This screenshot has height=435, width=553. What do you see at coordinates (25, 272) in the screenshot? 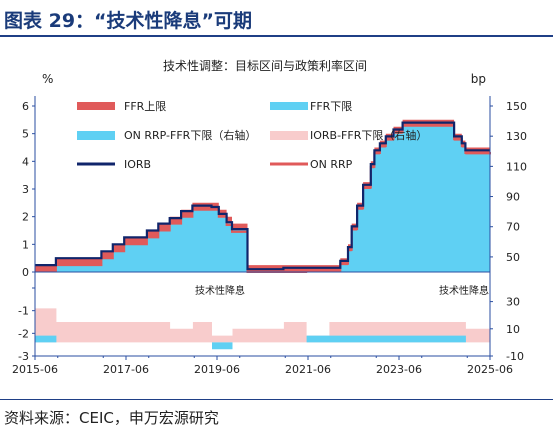
I see `upper-left-tick-label: 0` at bounding box center [25, 272].